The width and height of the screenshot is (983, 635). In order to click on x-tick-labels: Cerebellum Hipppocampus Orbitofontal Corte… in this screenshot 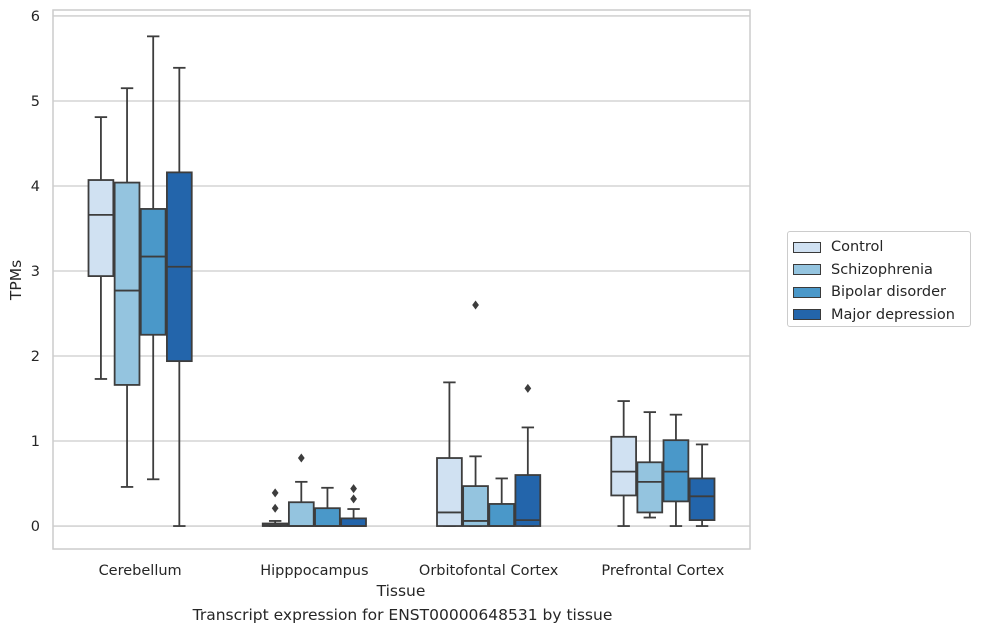, I will do `click(412, 571)`.